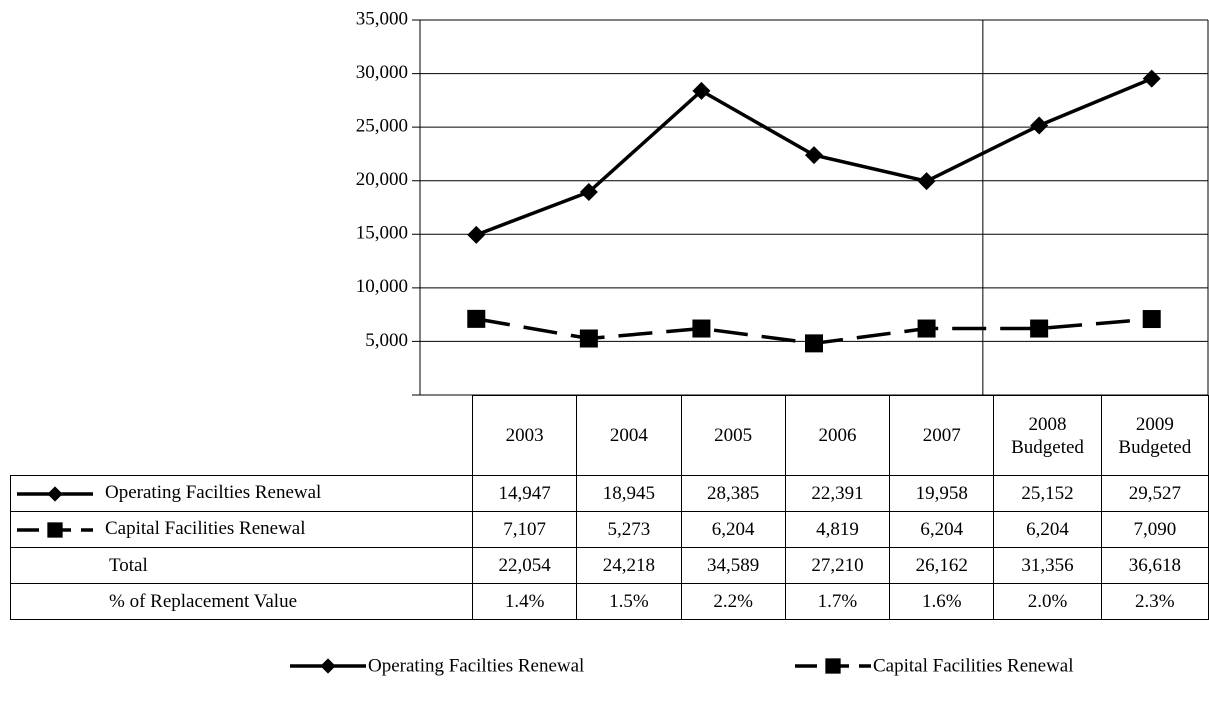  Describe the element at coordinates (629, 529) in the screenshot. I see `table-cell: 5,273` at that location.